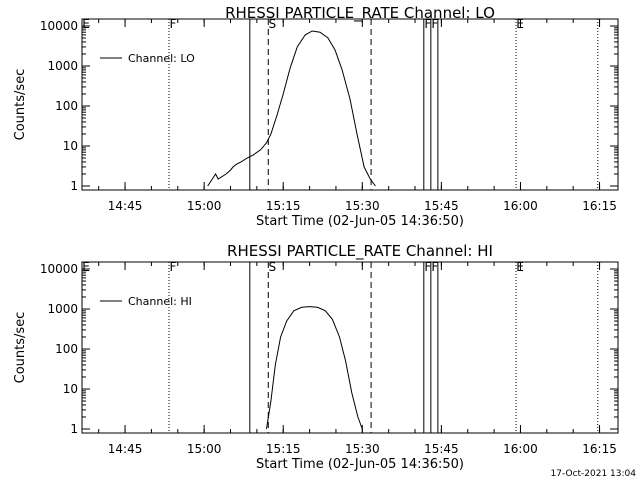 The image size is (640, 480). Describe the element at coordinates (161, 58) in the screenshot. I see `legend-label: Channel: LO` at that location.